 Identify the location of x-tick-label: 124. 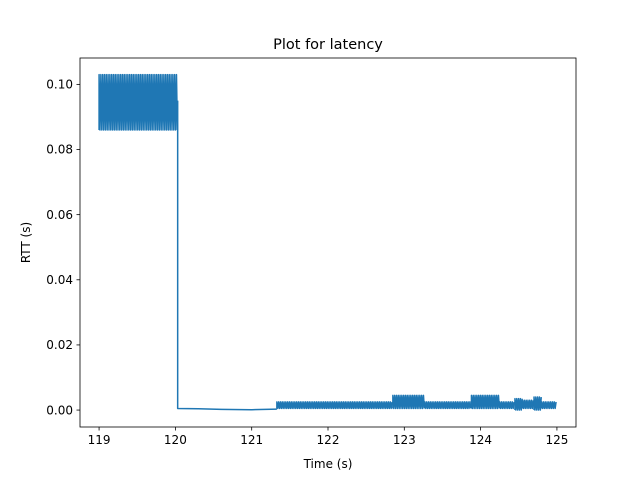
(480, 440).